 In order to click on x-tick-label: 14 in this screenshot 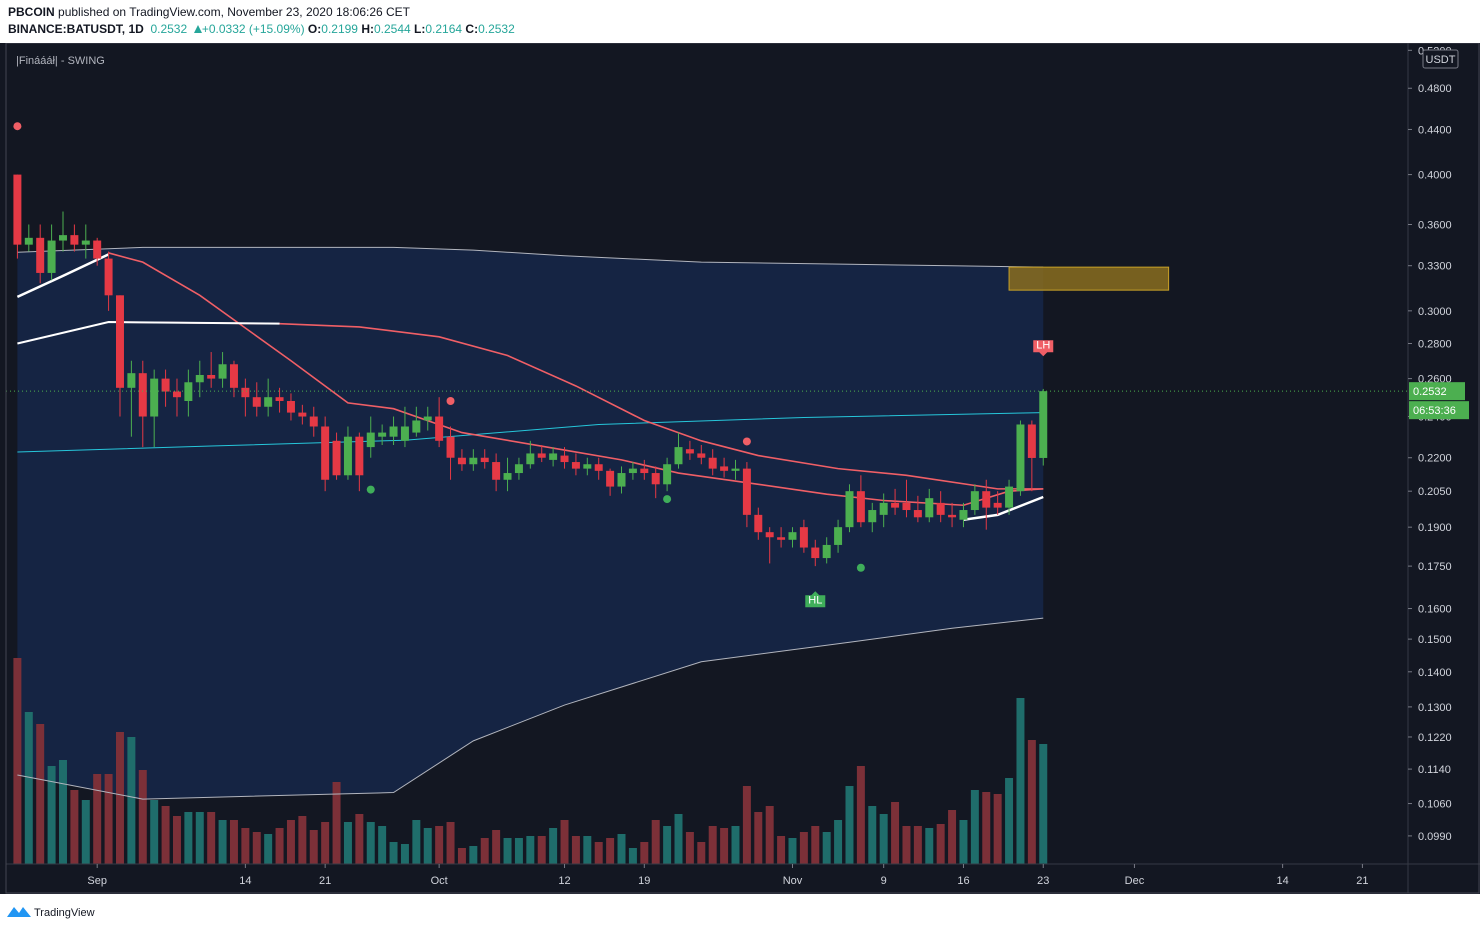, I will do `click(1282, 881)`.